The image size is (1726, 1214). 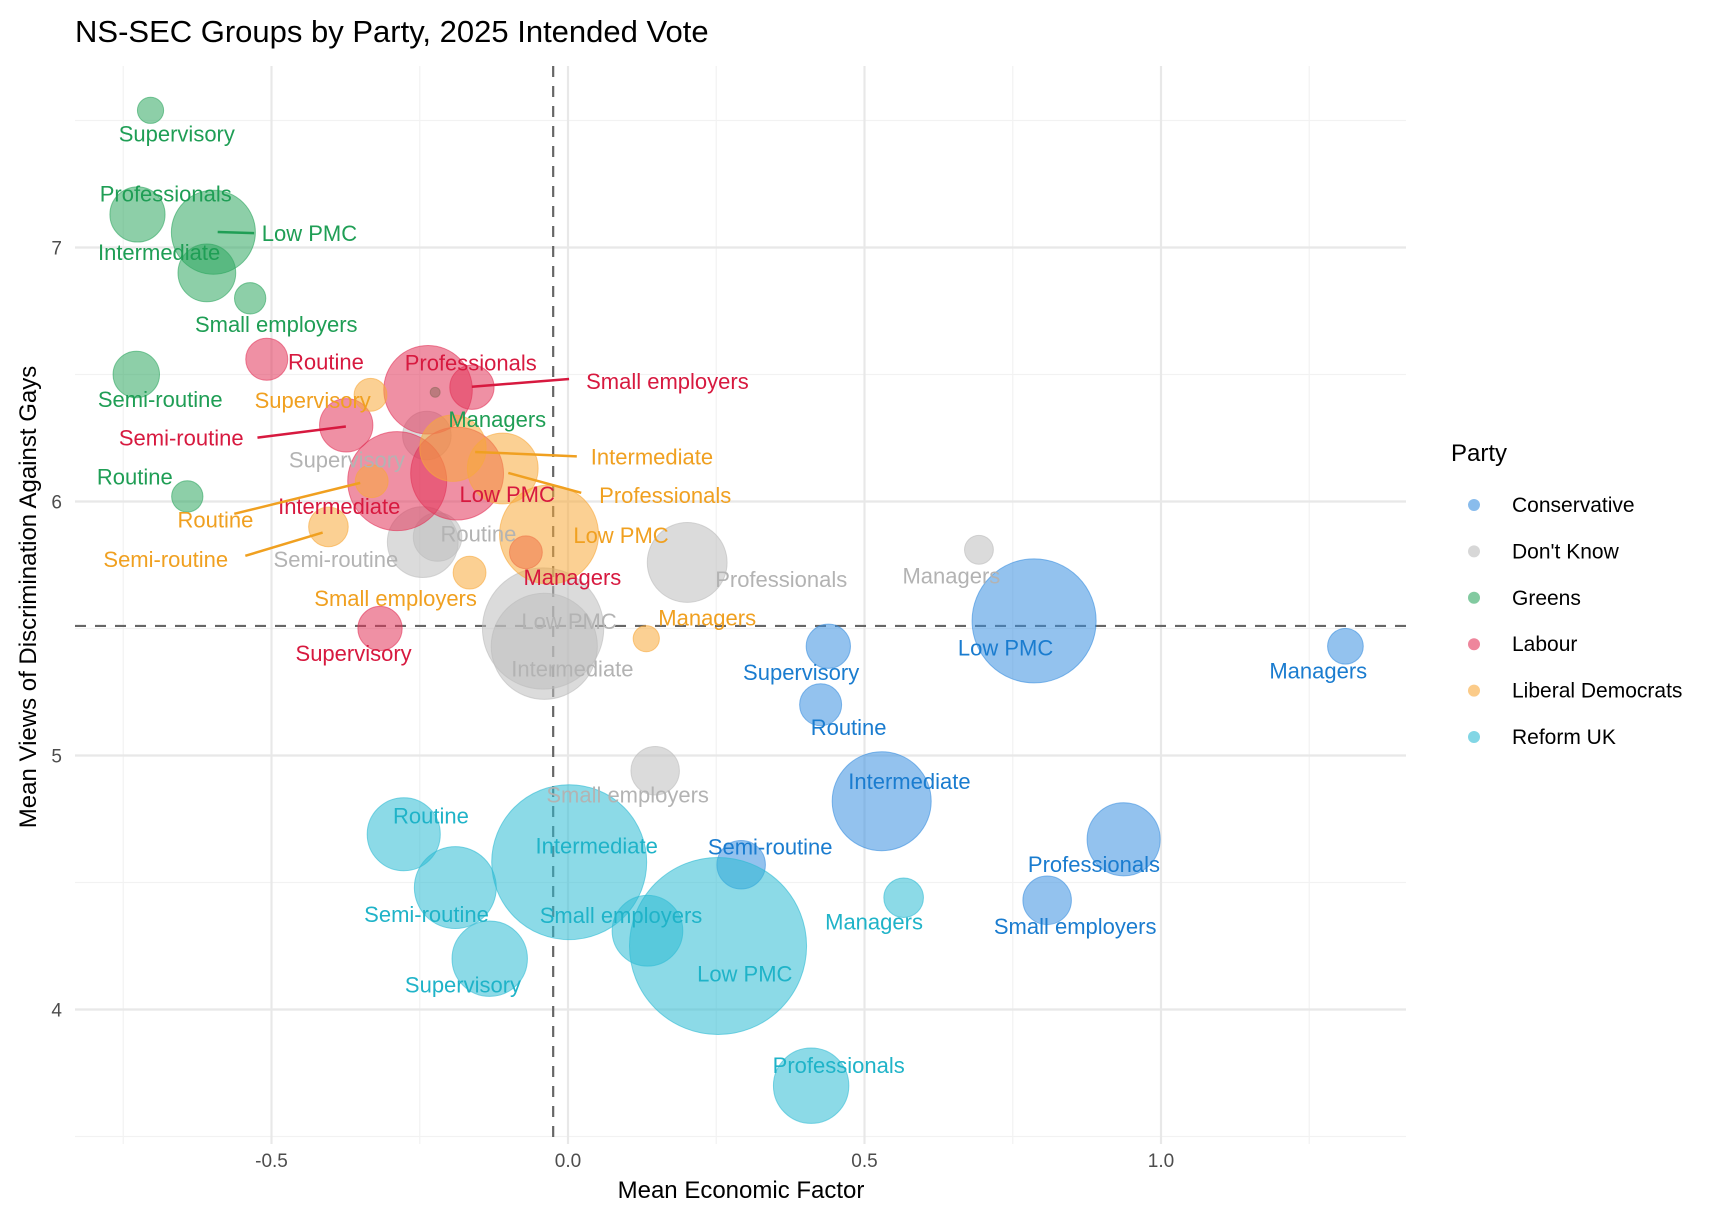 I want to click on bubble-don-t-know-professionals, so click(x=687, y=562).